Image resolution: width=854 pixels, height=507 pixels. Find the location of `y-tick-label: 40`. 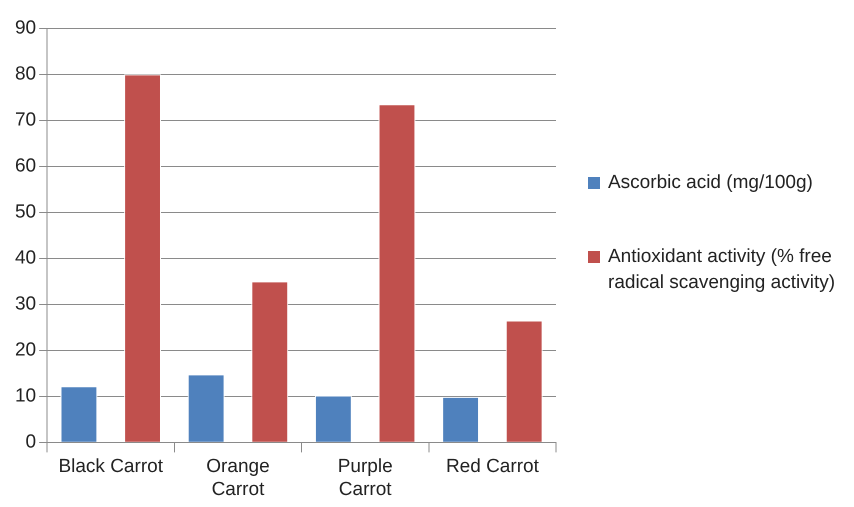

y-tick-label: 40 is located at coordinates (25, 258).